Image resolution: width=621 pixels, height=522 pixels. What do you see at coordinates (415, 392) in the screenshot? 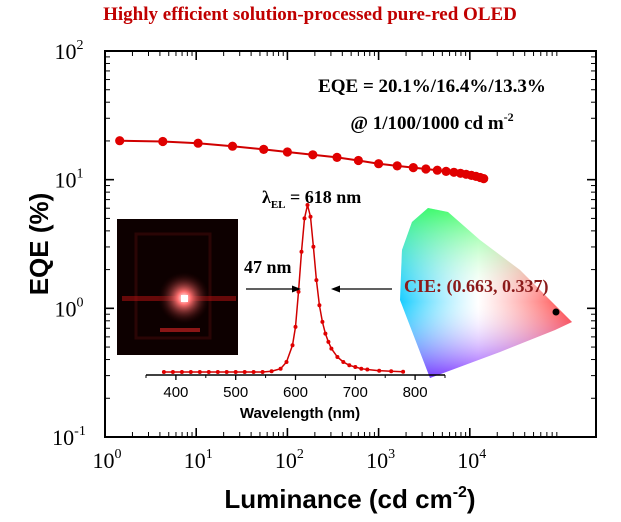
I see `inset-x-tick-label: 800` at bounding box center [415, 392].